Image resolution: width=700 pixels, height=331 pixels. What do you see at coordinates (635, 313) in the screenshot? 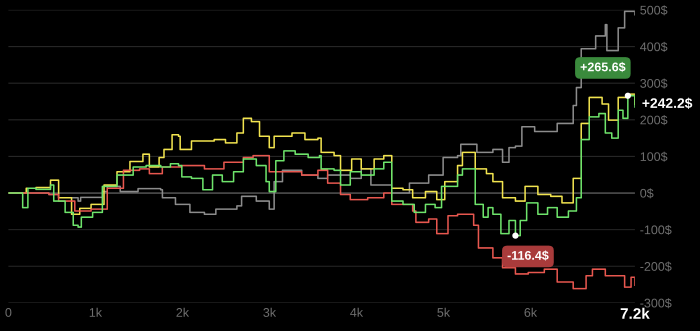
I see `x-tick-label: 7.2k` at bounding box center [635, 313].